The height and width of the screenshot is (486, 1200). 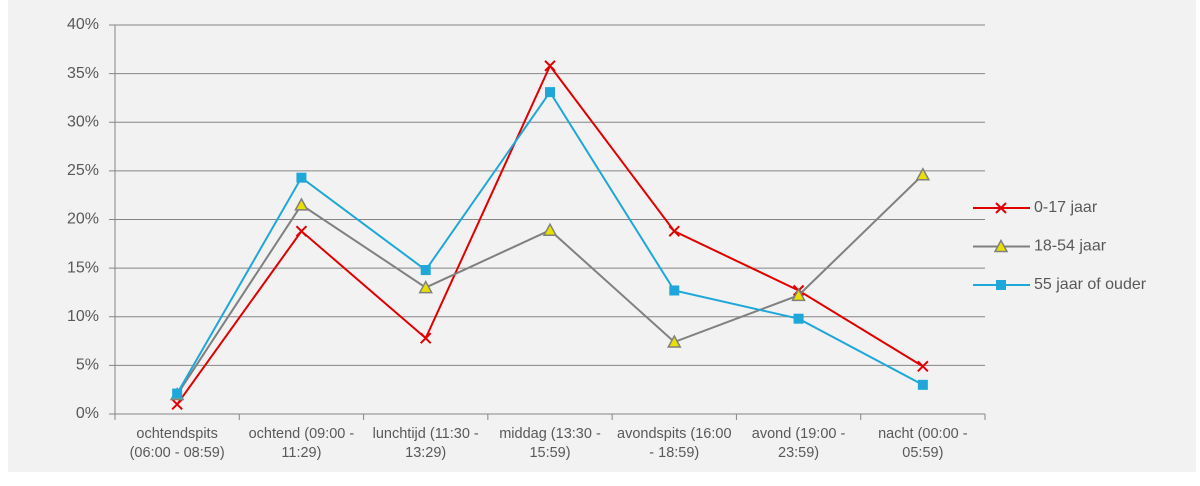 I want to click on y-tick-label: 20%, so click(x=83, y=219).